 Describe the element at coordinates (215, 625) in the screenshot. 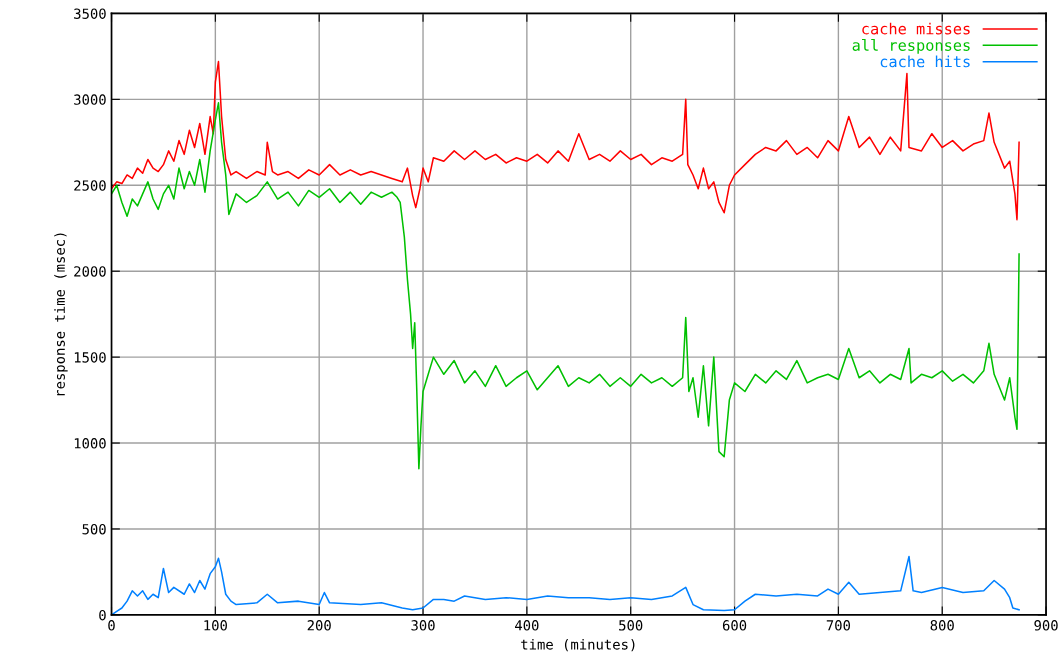

I see `x-tick-label: 100` at that location.